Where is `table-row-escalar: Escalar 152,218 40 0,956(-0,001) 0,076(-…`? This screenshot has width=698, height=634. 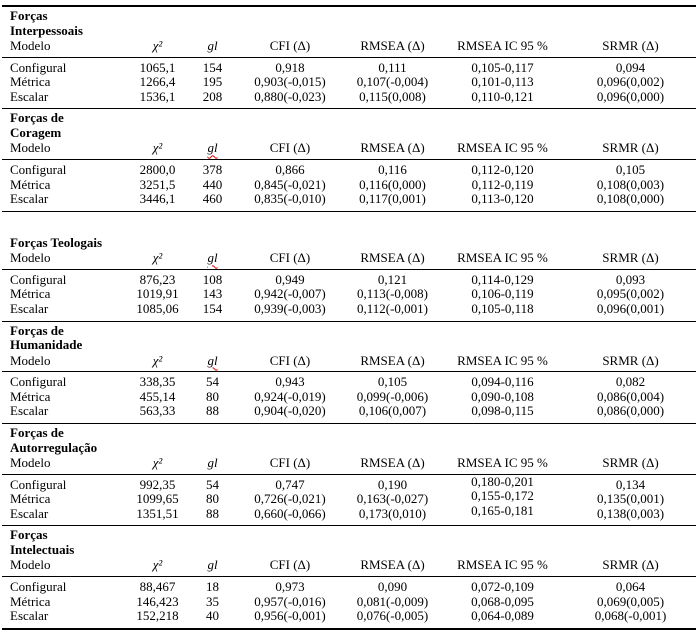
table-row-escalar: Escalar 152,218 40 0,956(-0,001) 0,076(-… is located at coordinates (349, 619).